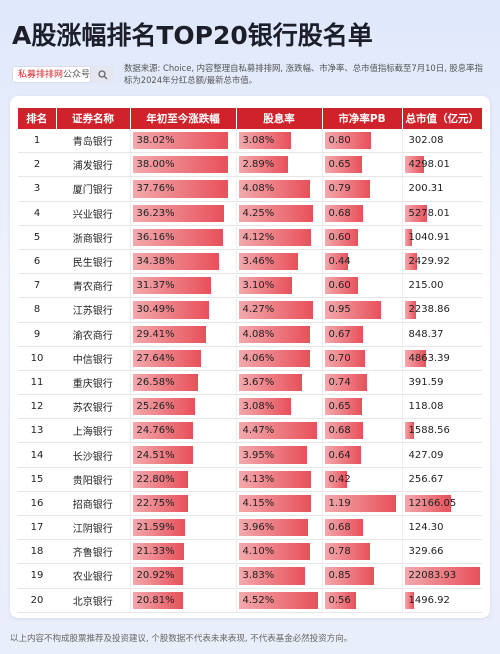 The width and height of the screenshot is (500, 654). What do you see at coordinates (155, 431) in the screenshot?
I see `cell-change-value: 24.76%` at bounding box center [155, 431].